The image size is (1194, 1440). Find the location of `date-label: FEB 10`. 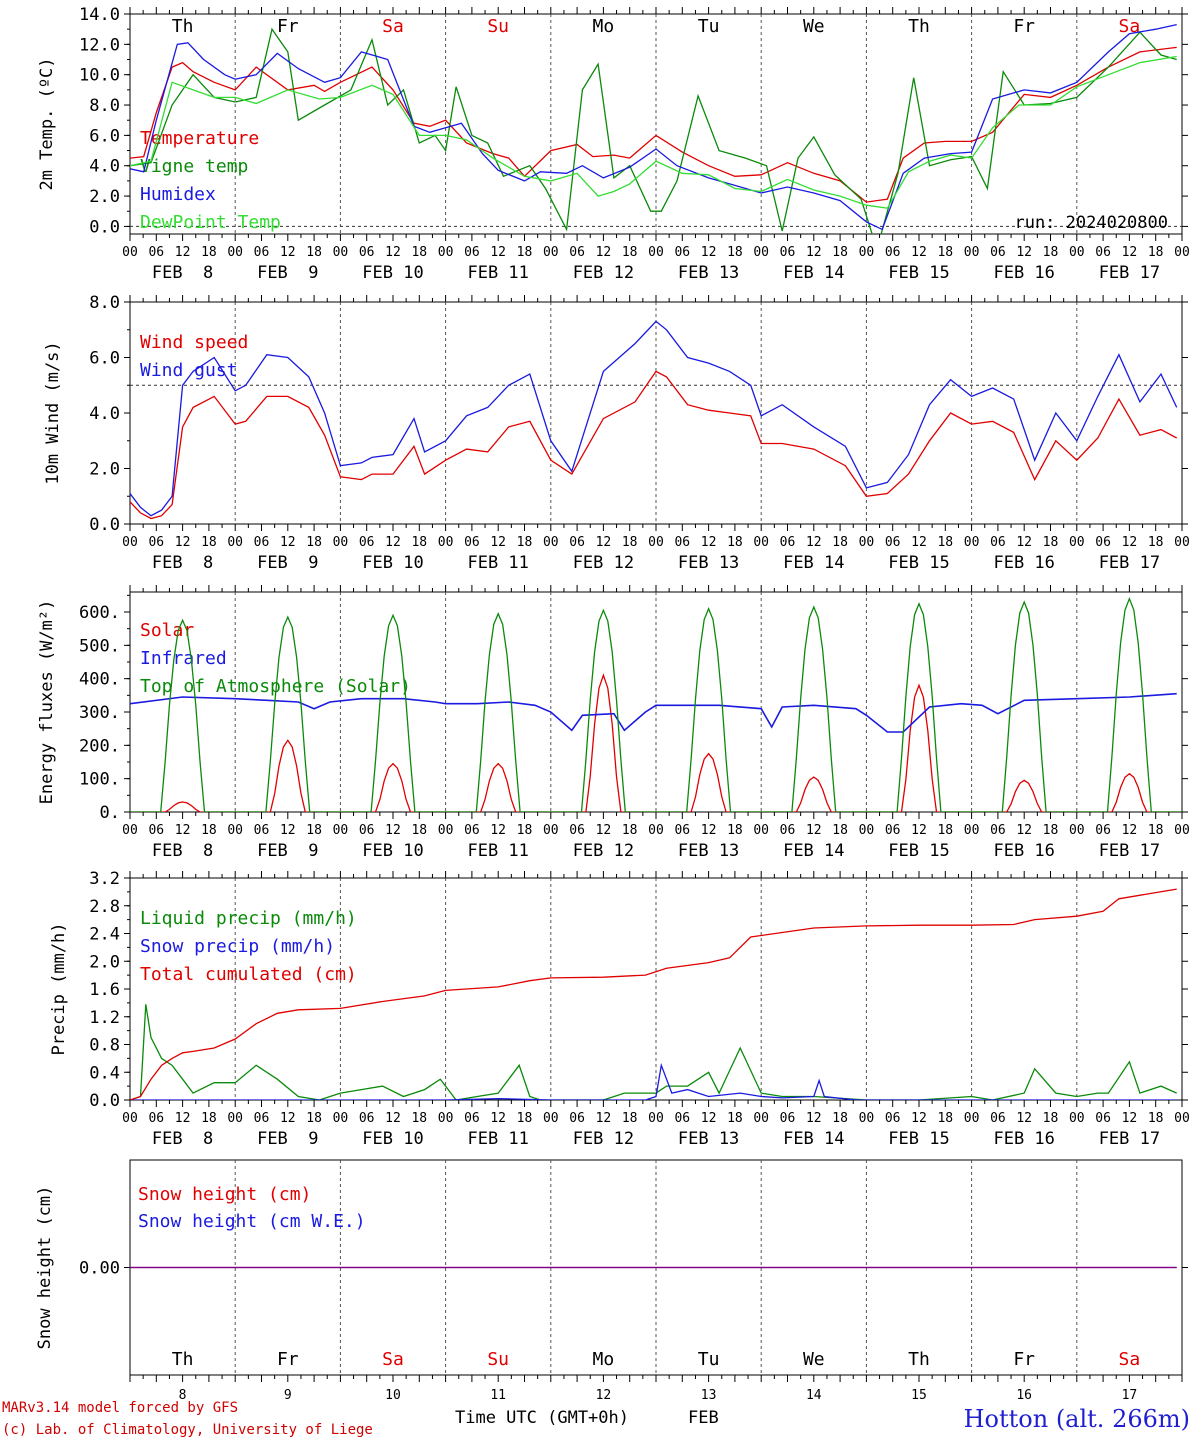

date-label: FEB 10 is located at coordinates (392, 1139).